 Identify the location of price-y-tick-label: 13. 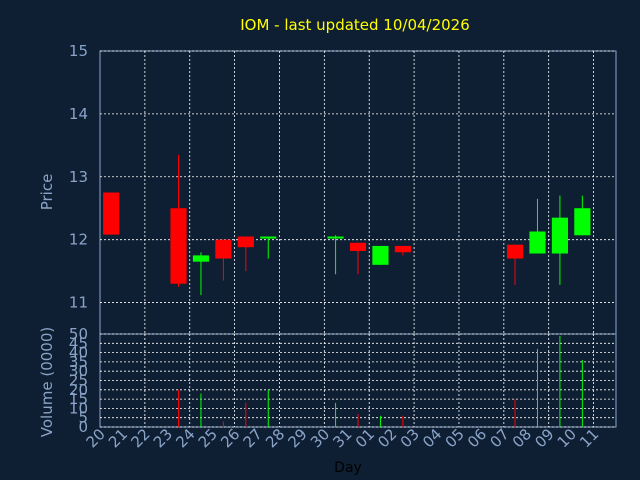
(78, 177).